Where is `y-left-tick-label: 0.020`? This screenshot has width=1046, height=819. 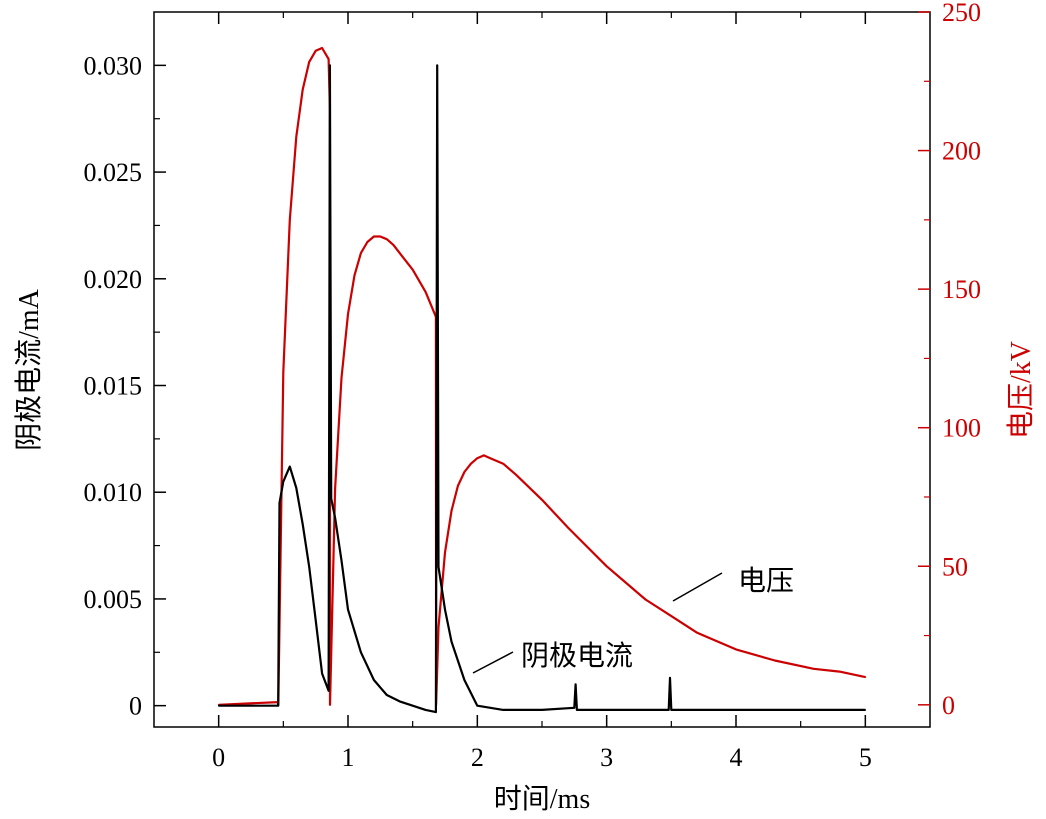 y-left-tick-label: 0.020 is located at coordinates (113, 279).